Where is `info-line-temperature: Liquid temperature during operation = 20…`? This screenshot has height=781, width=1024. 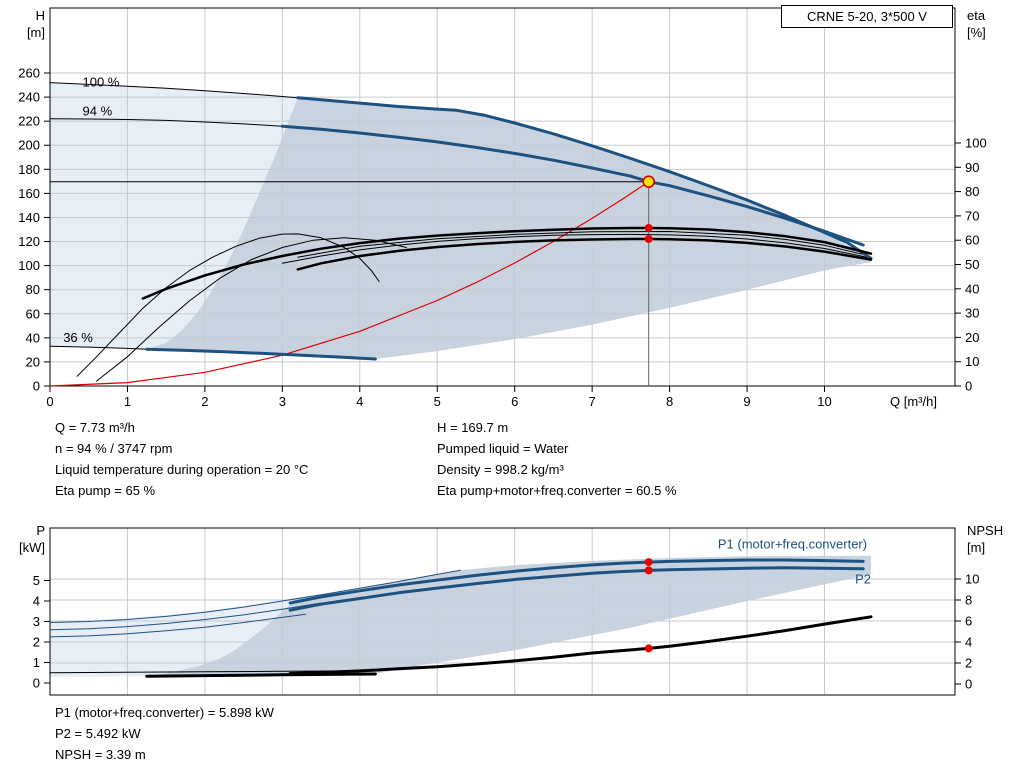
info-line-temperature: Liquid temperature during operation = 20… is located at coordinates (182, 469).